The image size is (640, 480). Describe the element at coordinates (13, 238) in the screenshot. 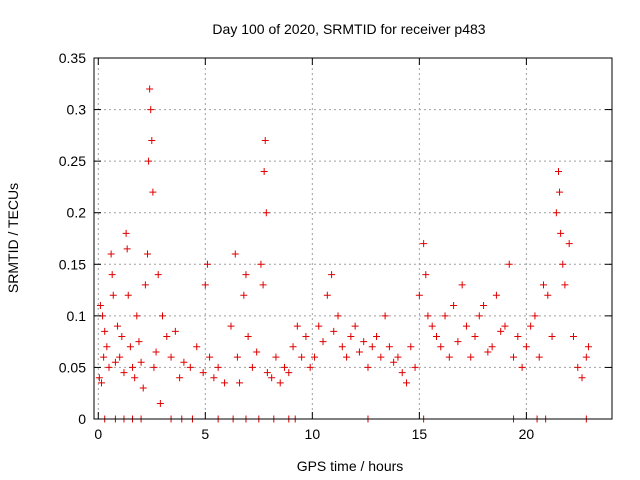

I see `y-axis-label: SRMTID / TECUs` at that location.